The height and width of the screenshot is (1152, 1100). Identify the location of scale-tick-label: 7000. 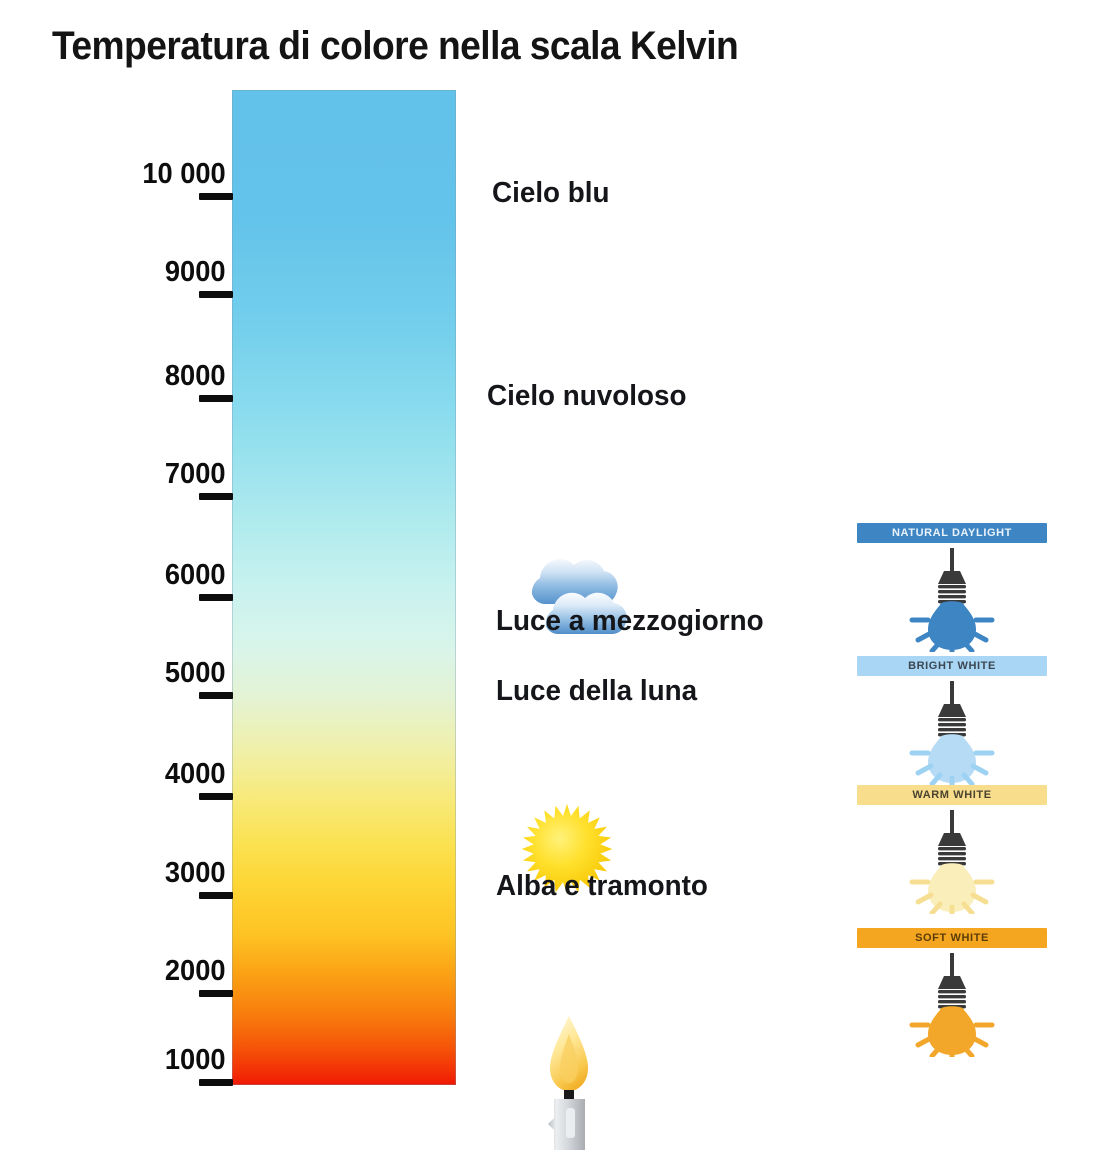
(195, 474).